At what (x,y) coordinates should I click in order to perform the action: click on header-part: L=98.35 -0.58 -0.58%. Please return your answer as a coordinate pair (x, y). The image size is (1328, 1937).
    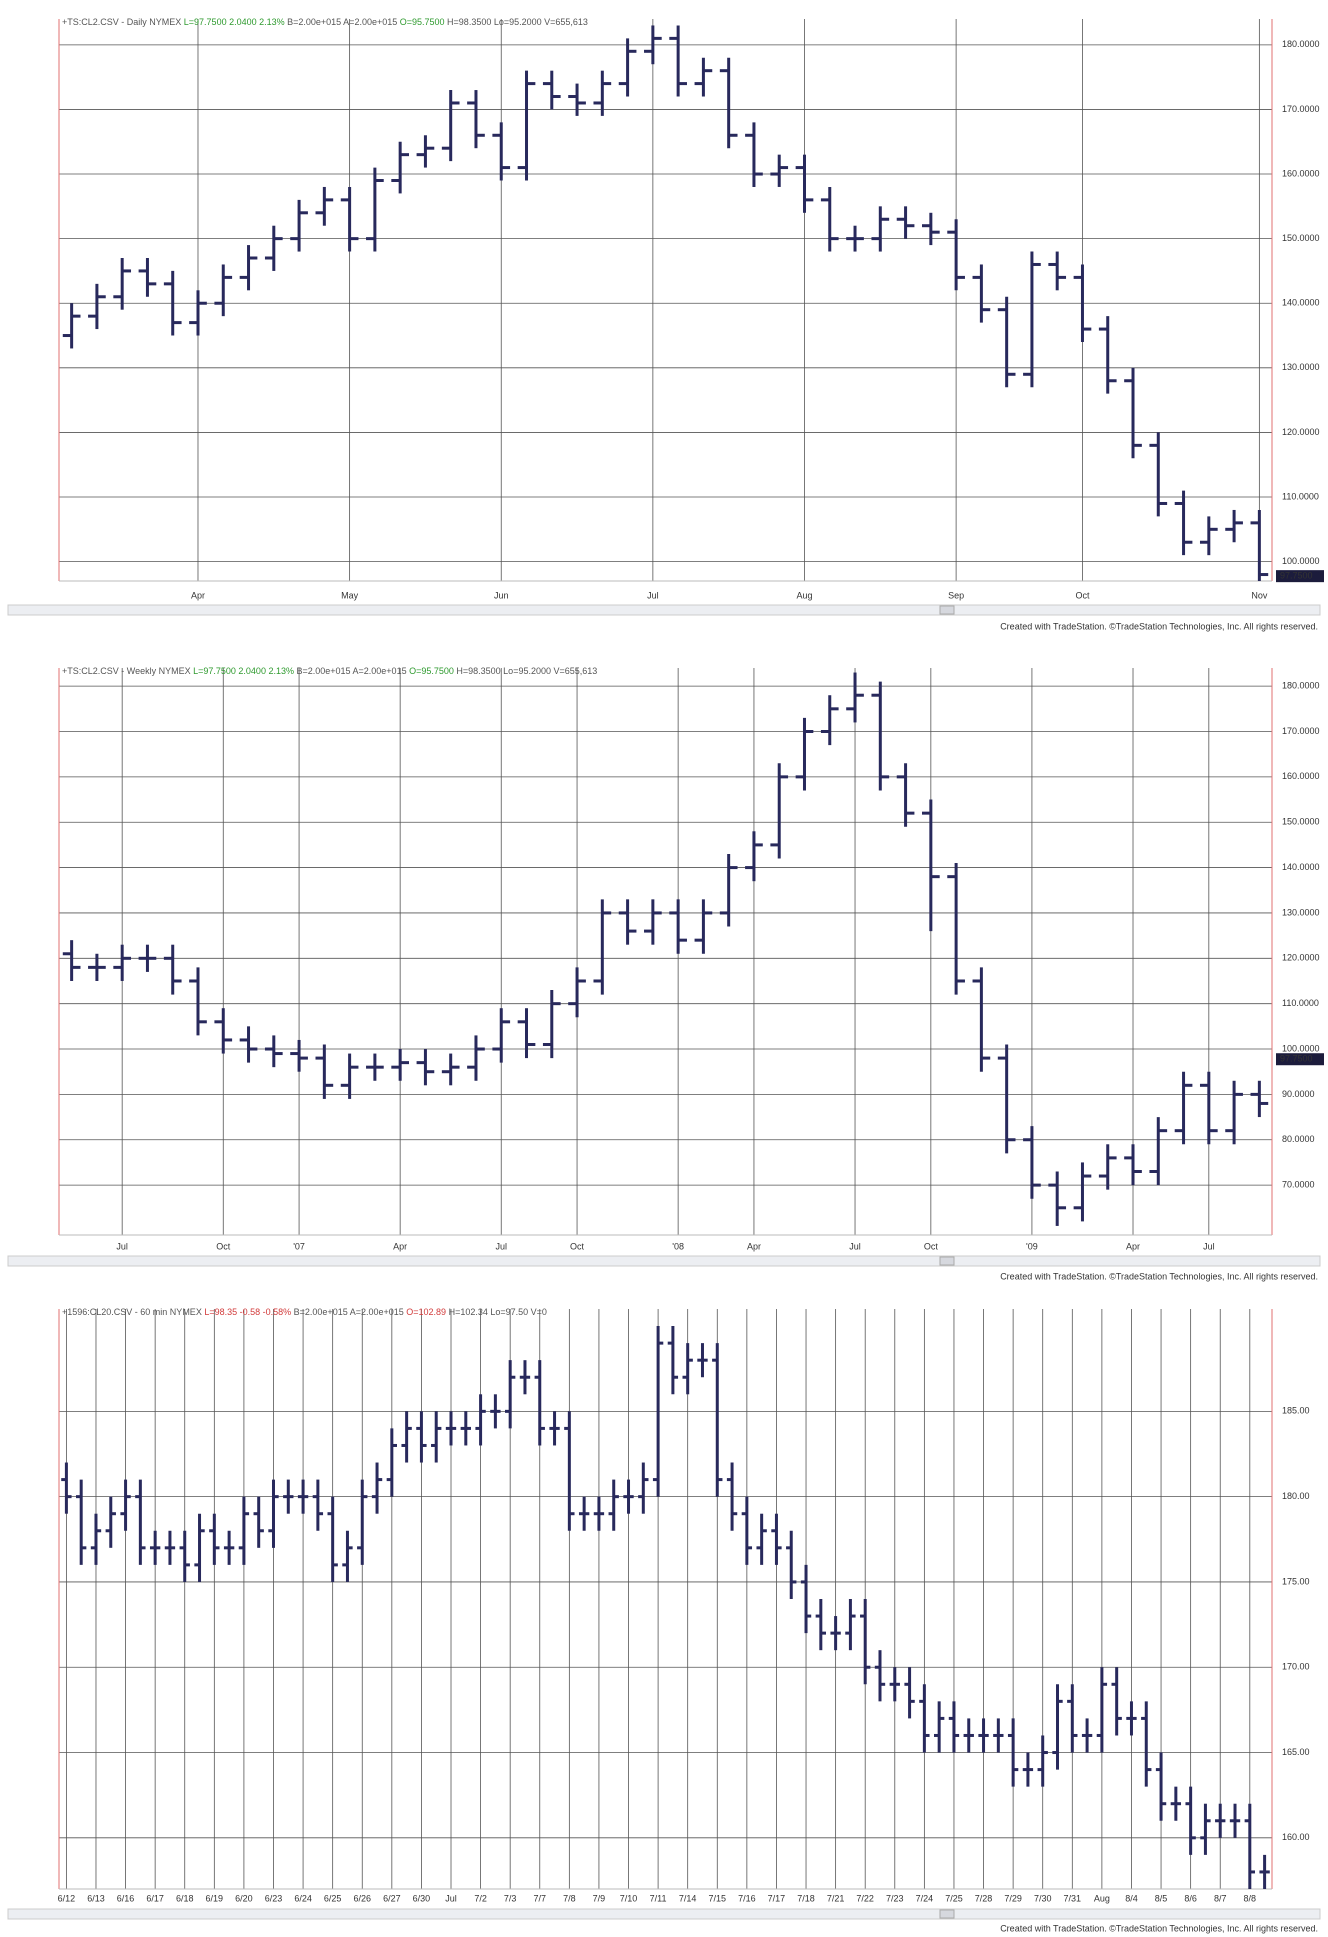
    Looking at the image, I should click on (248, 1312).